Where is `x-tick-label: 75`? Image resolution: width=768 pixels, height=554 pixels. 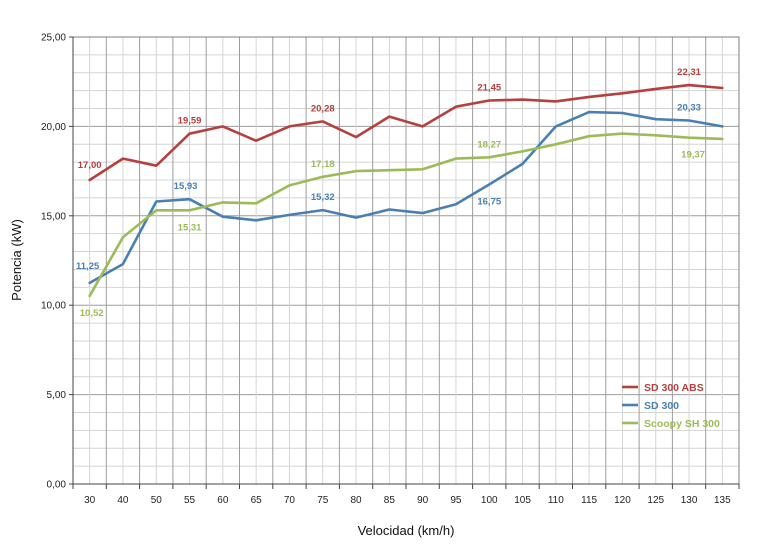
x-tick-label: 75 is located at coordinates (323, 500).